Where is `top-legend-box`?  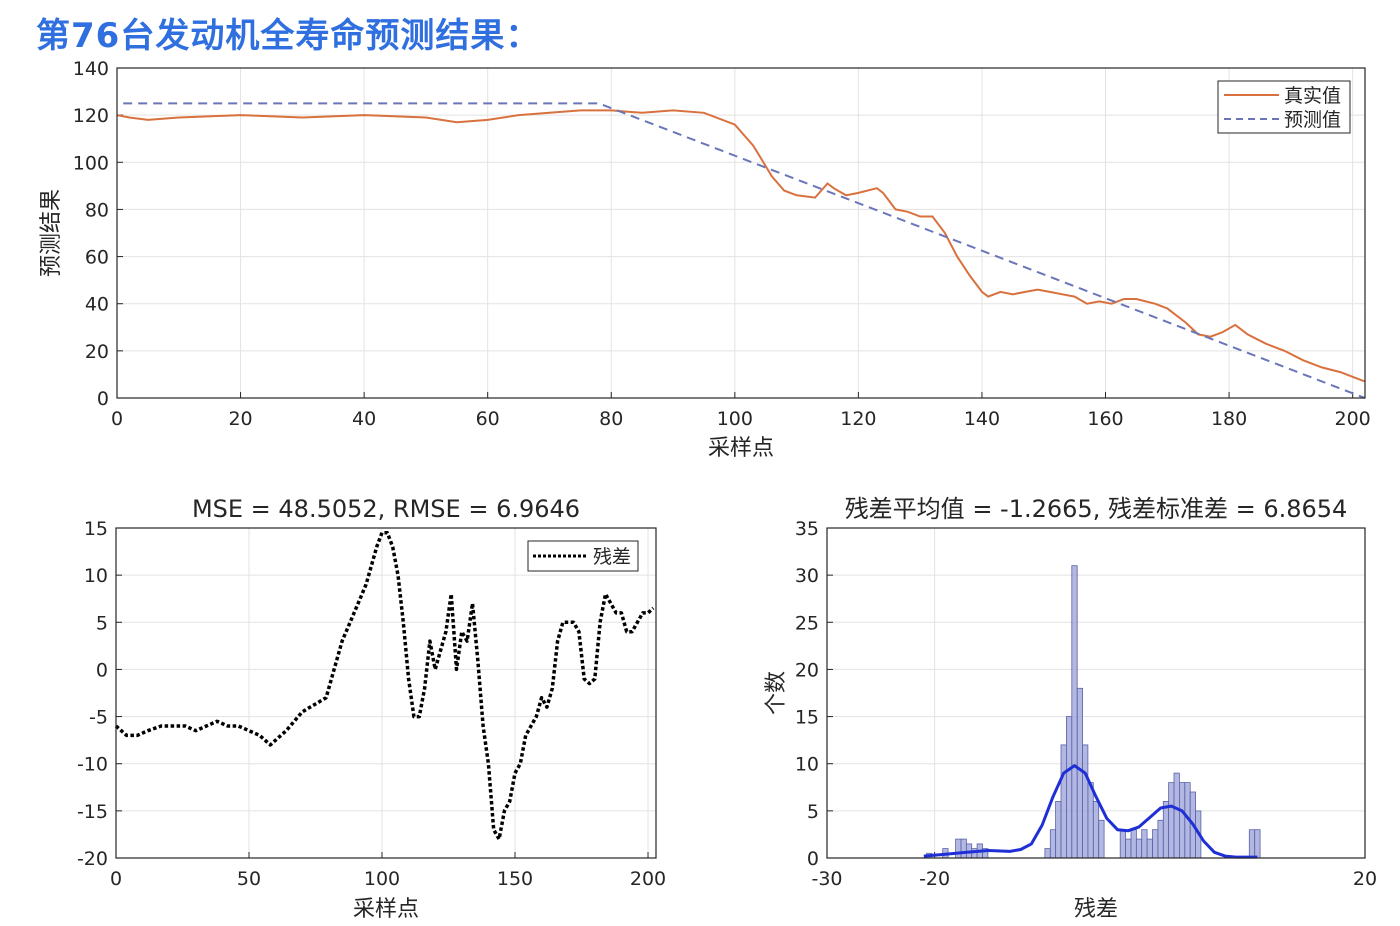
top-legend-box is located at coordinates (1284, 107).